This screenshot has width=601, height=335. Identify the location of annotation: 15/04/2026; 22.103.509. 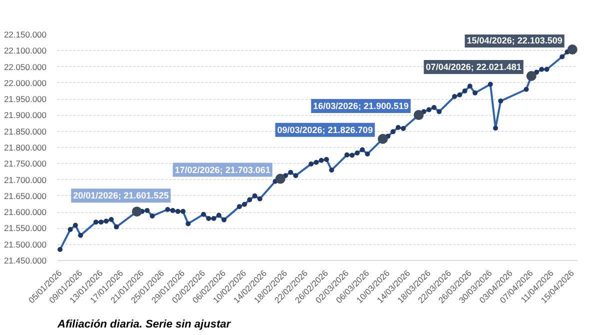
(514, 41).